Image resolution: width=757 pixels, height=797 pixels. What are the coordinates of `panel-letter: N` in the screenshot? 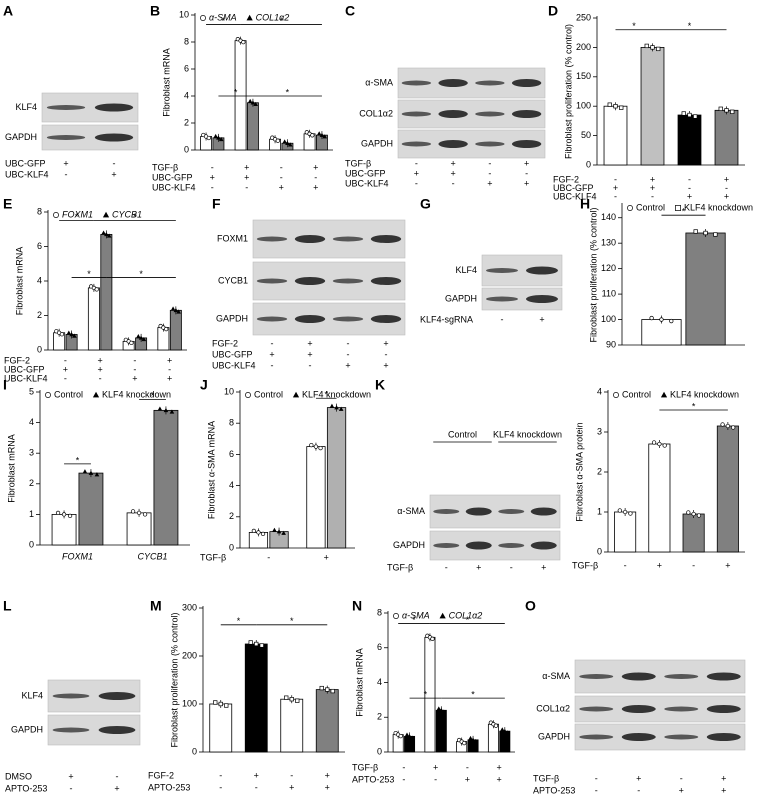 It's located at (357, 606).